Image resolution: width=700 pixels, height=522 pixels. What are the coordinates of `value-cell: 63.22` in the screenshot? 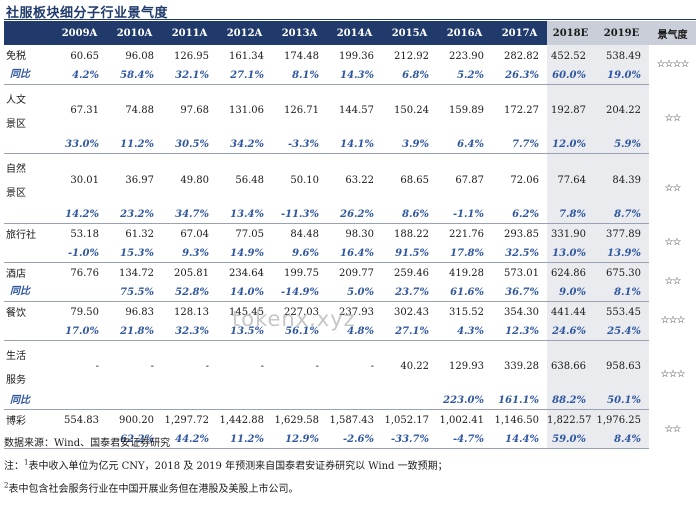 It's located at (359, 180).